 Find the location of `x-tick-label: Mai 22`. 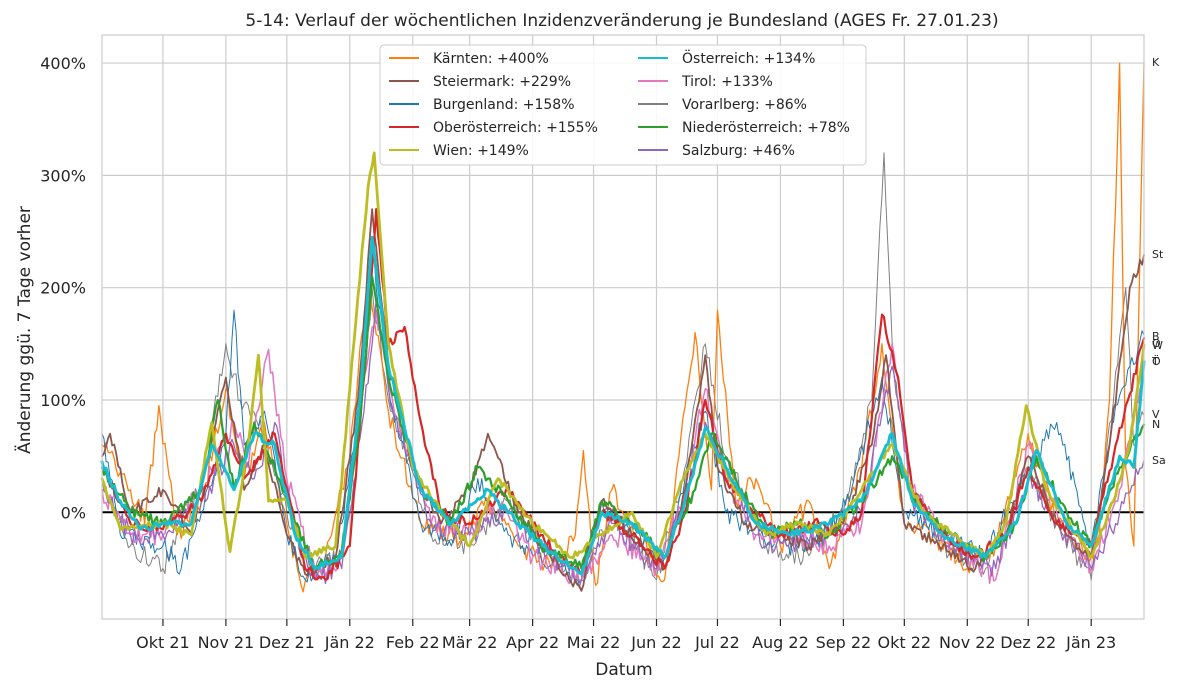

x-tick-label: Mai 22 is located at coordinates (594, 642).